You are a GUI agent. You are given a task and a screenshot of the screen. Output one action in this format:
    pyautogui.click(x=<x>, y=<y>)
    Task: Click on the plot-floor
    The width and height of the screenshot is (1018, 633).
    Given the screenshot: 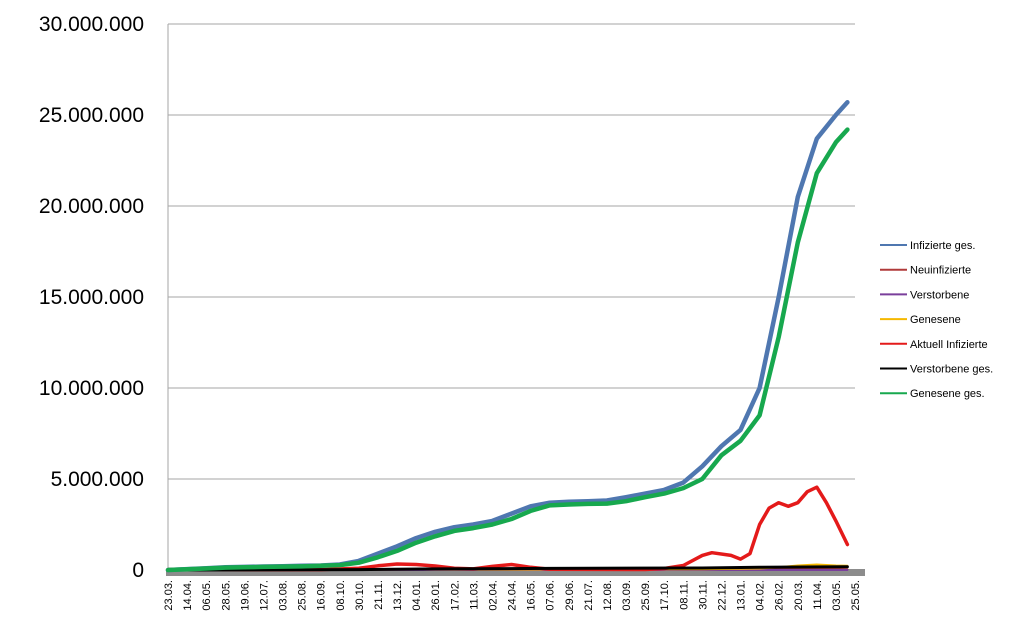 What is the action you would take?
    pyautogui.click(x=515, y=572)
    